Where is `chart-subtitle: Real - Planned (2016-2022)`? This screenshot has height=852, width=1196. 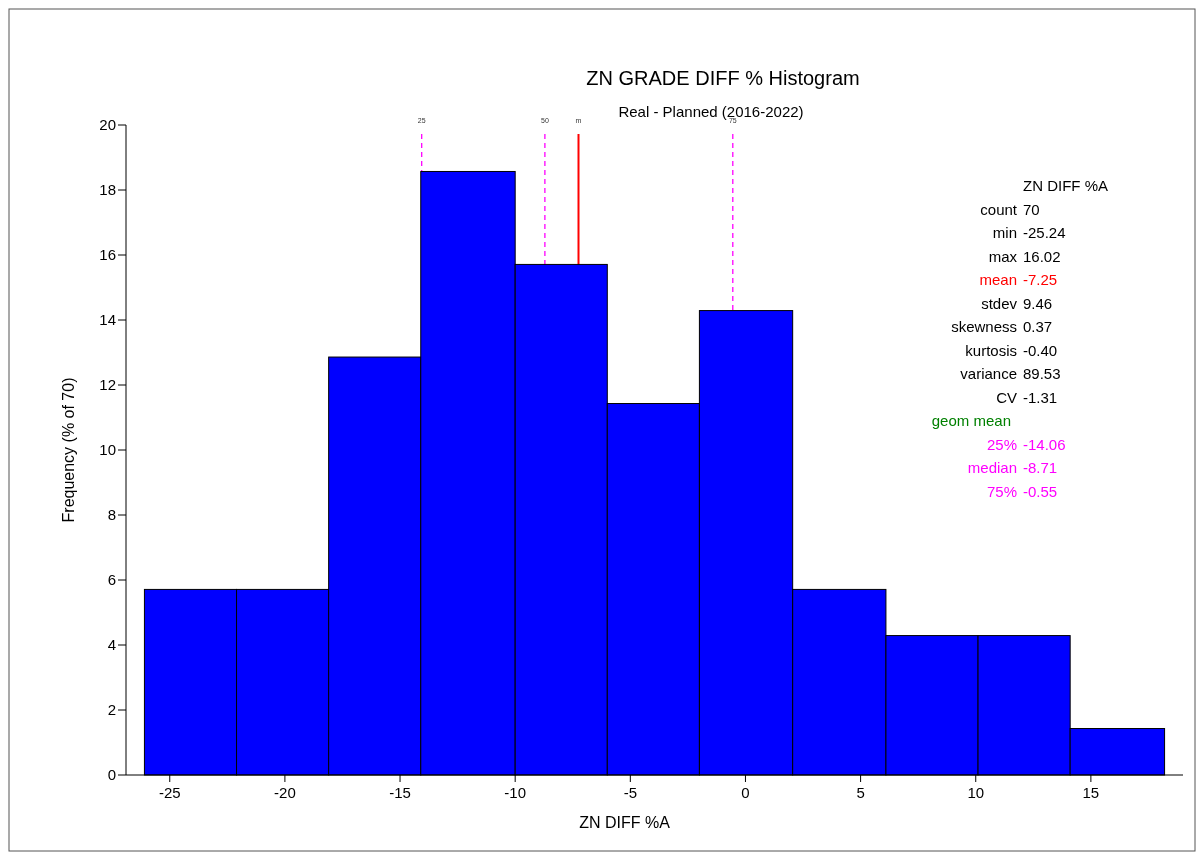
chart-subtitle: Real - Planned (2016-2022) is located at coordinates (711, 111).